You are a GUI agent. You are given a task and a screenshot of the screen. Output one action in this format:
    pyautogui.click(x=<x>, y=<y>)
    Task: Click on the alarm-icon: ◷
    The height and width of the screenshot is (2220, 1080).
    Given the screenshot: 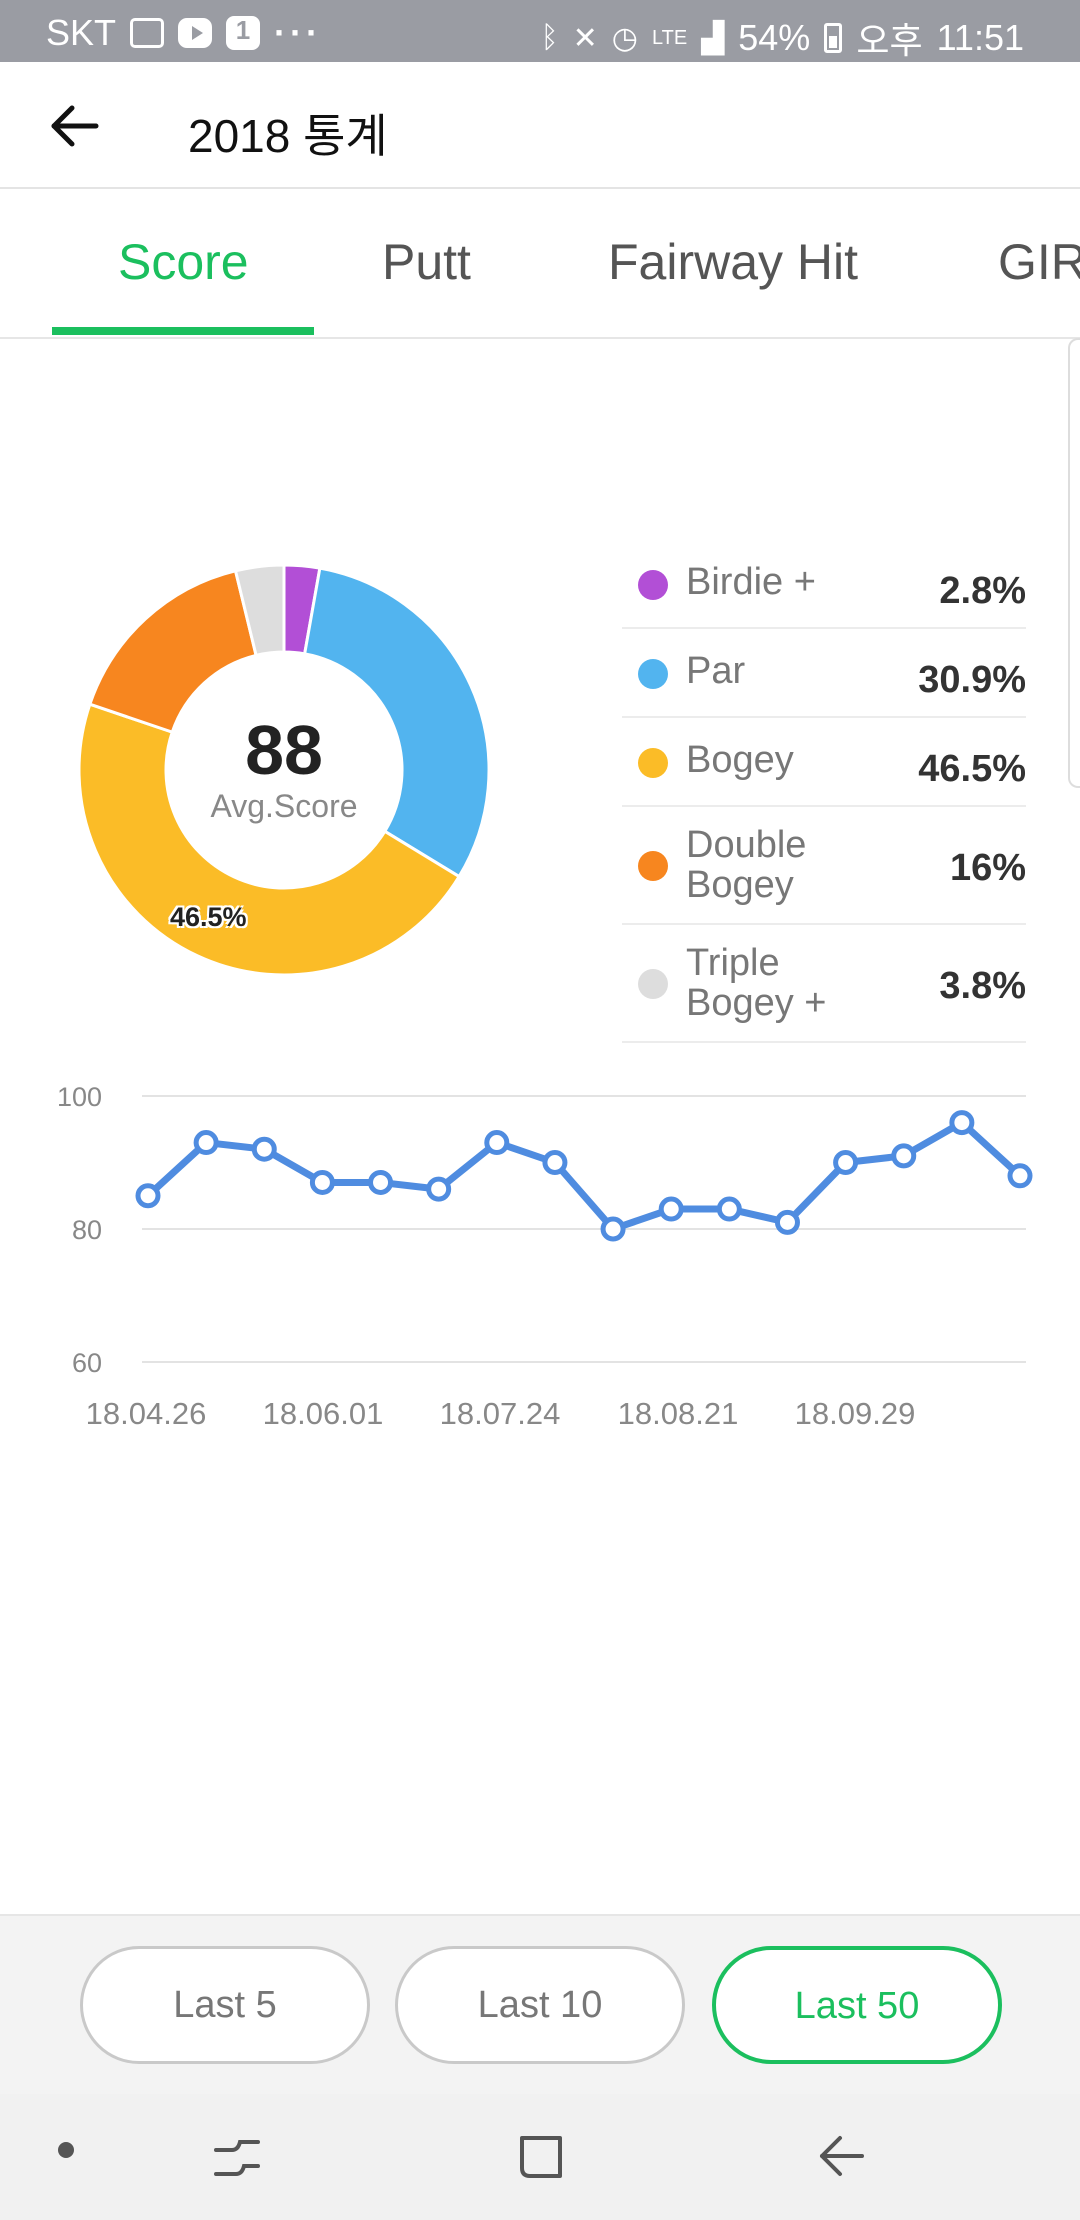 What is the action you would take?
    pyautogui.click(x=624, y=38)
    